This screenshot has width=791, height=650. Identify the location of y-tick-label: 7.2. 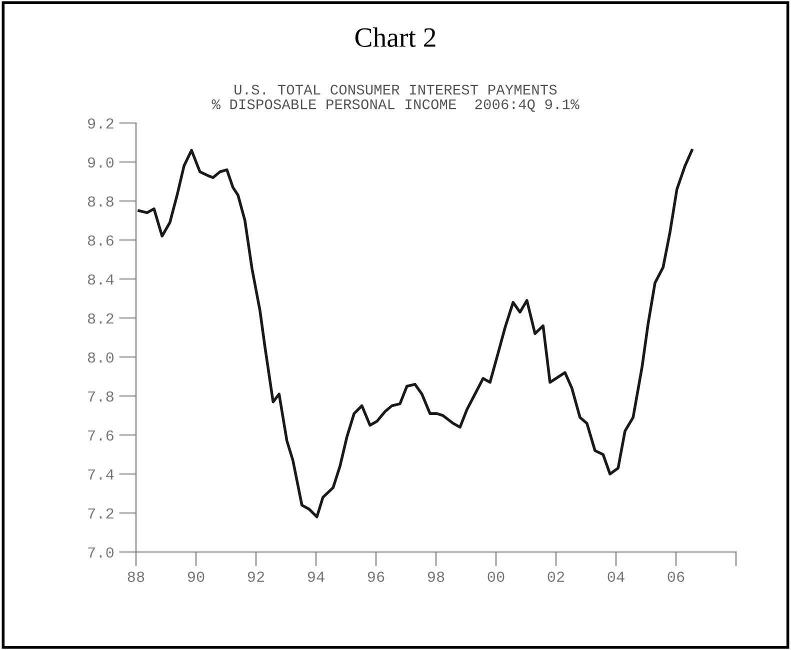
(101, 513).